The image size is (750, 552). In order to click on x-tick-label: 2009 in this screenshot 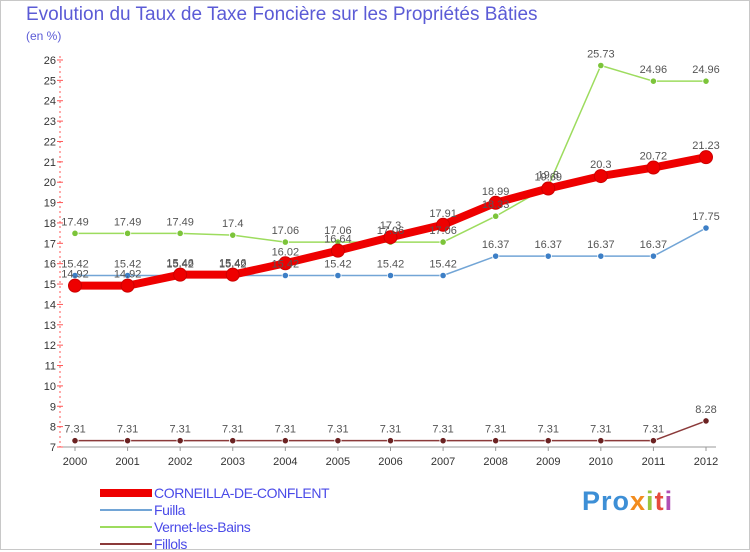, I will do `click(548, 462)`.